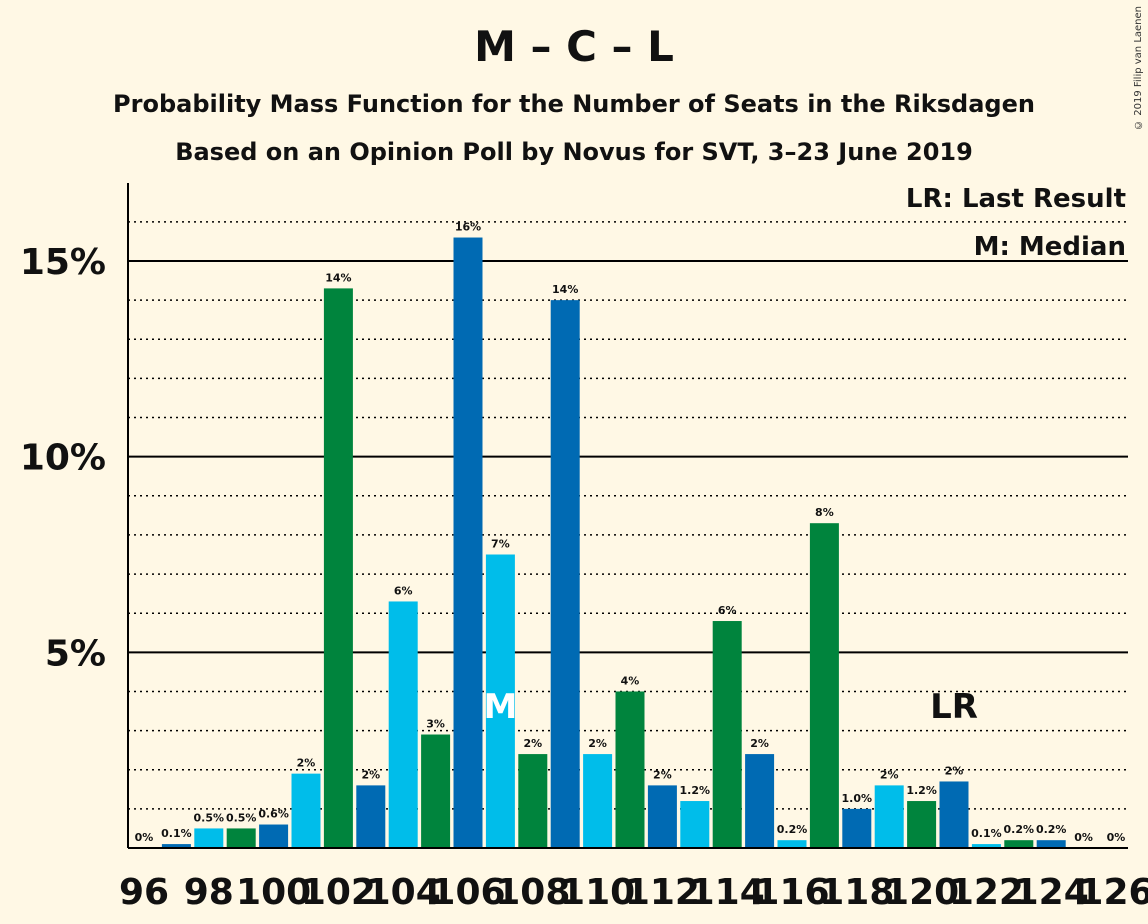 The height and width of the screenshot is (924, 1148). Describe the element at coordinates (662, 892) in the screenshot. I see `x-tick-label: 112` at that location.